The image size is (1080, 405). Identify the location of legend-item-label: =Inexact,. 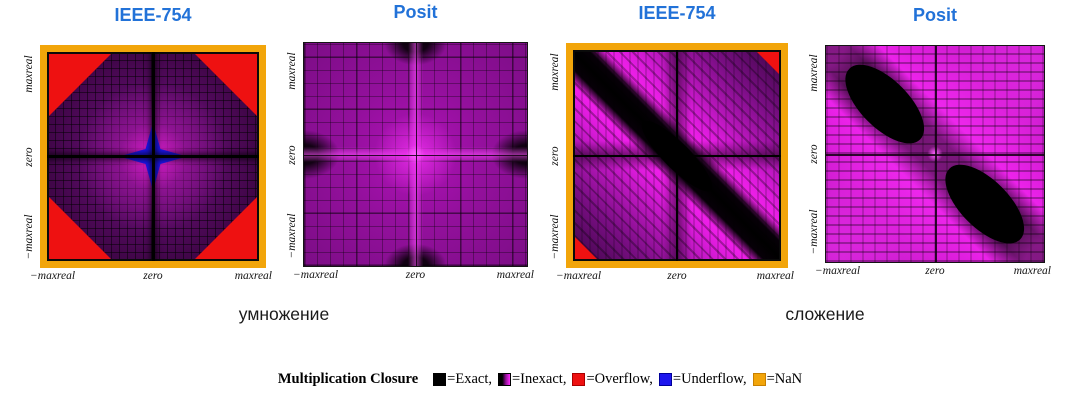
(539, 379).